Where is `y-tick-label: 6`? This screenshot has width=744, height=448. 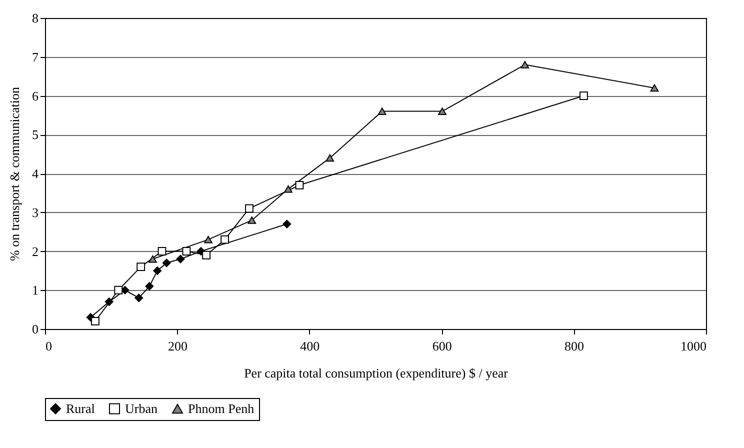 y-tick-label: 6 is located at coordinates (35, 96).